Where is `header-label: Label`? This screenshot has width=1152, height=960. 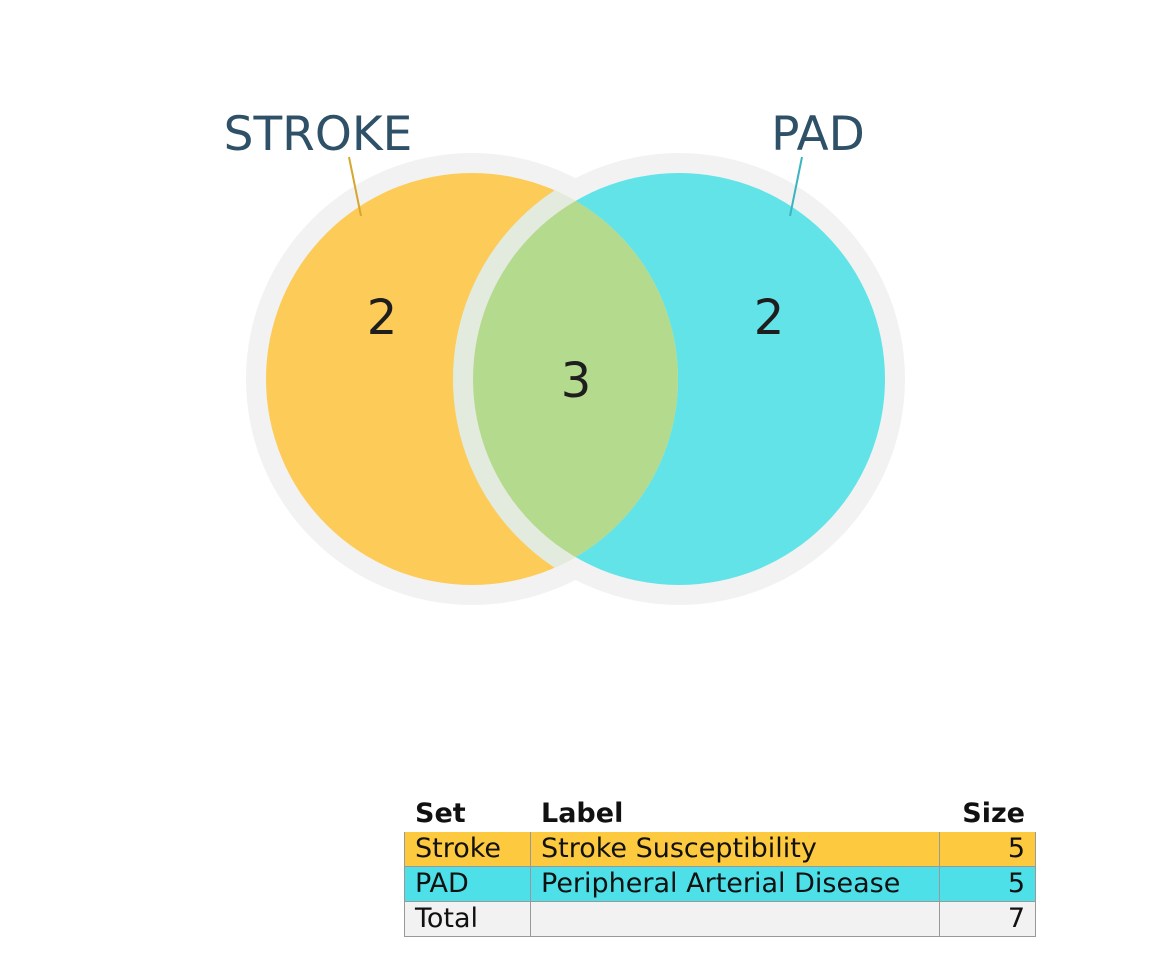
header-label: Label is located at coordinates (582, 813).